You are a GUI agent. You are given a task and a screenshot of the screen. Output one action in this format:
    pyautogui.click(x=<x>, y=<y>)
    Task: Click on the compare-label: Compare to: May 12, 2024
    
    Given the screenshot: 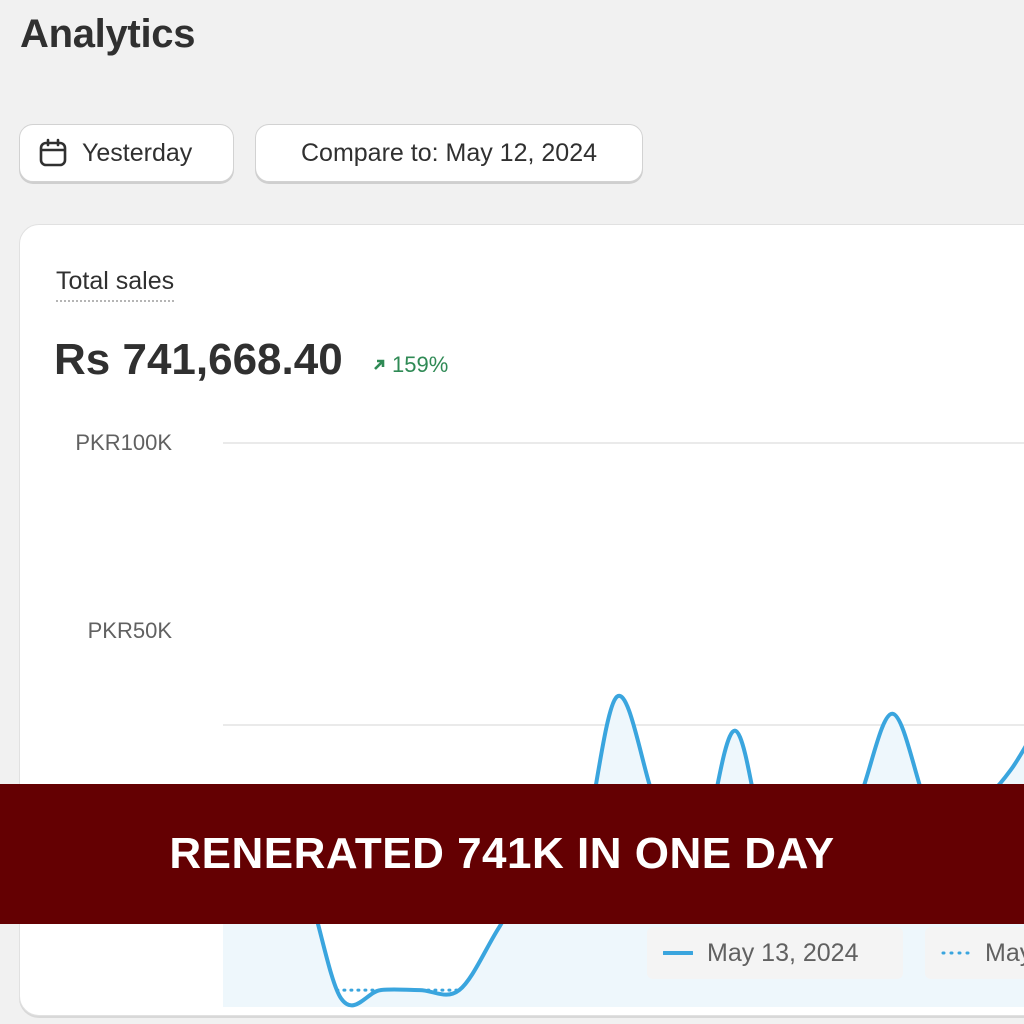 What is the action you would take?
    pyautogui.click(x=449, y=152)
    